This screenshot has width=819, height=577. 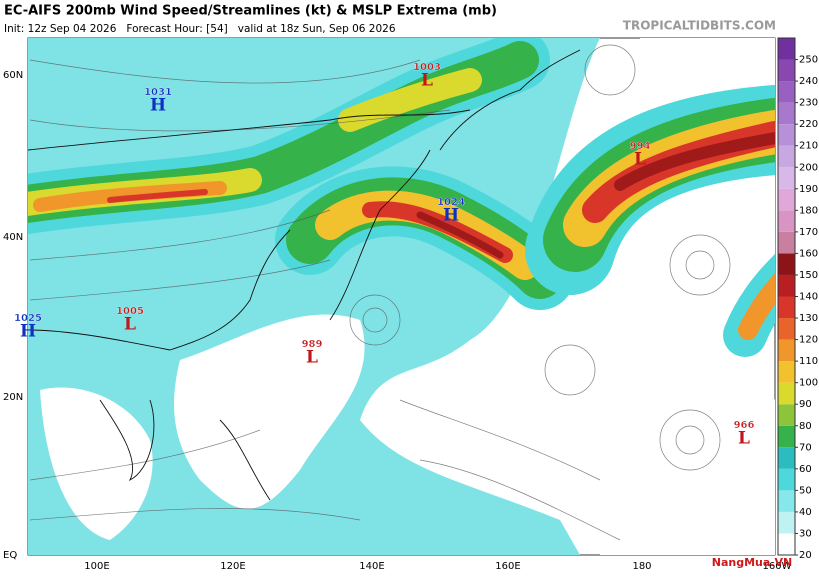 What do you see at coordinates (640, 146) in the screenshot?
I see `extremum-value: 994` at bounding box center [640, 146].